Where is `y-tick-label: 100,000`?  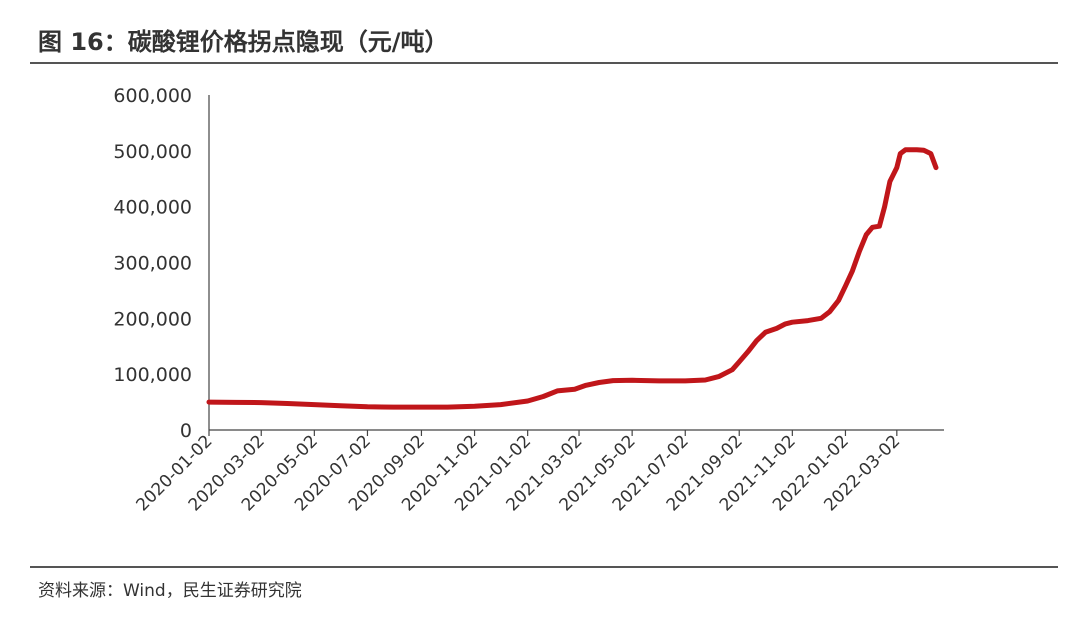 y-tick-label: 100,000 is located at coordinates (152, 375).